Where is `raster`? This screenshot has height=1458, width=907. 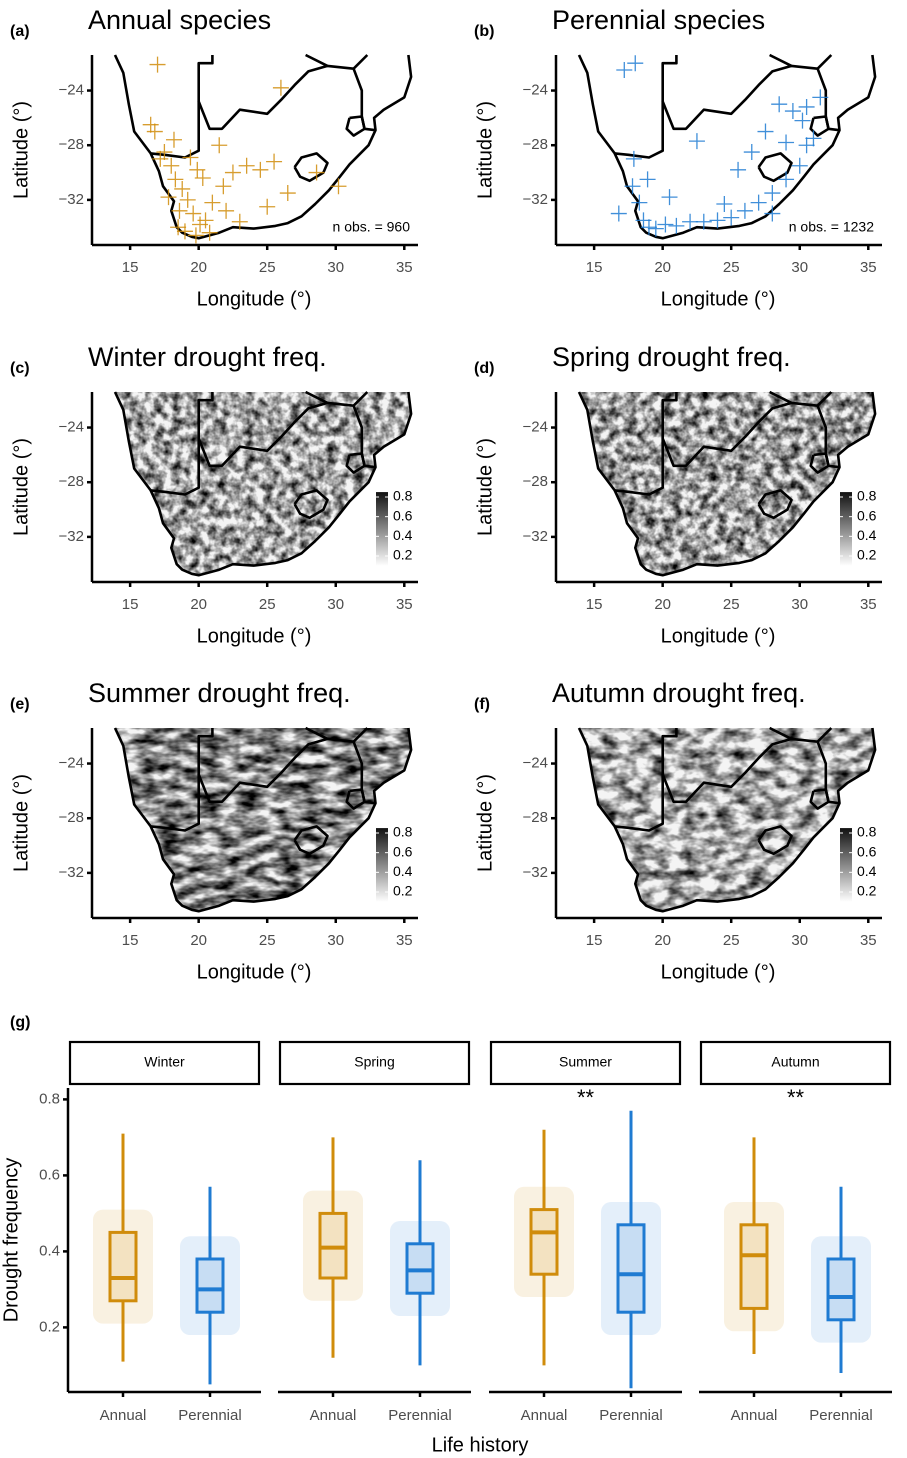 raster is located at coordinates (727, 820).